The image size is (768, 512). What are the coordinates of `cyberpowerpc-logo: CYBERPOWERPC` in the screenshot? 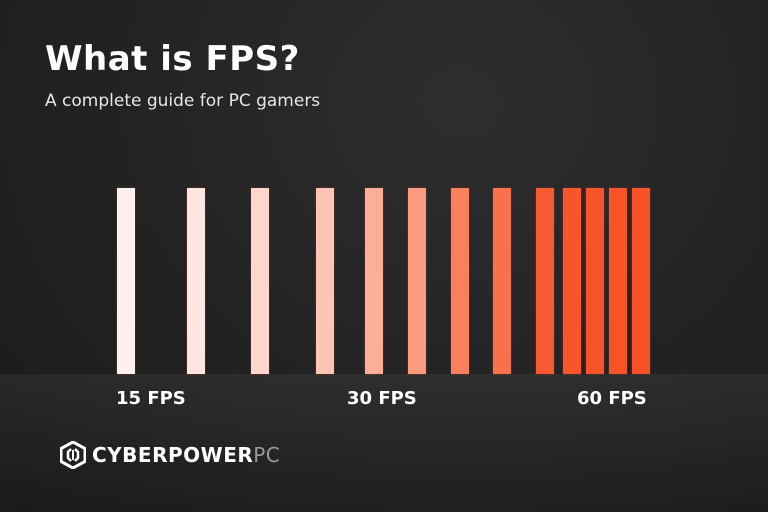 It's located at (170, 455).